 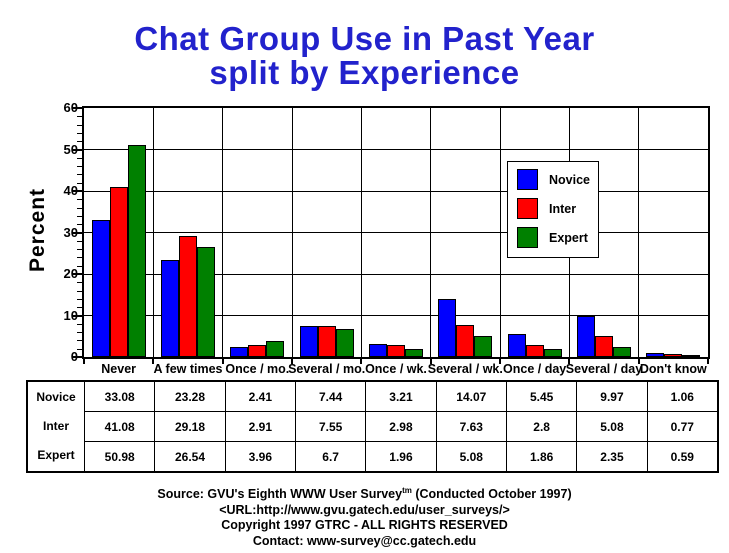 What do you see at coordinates (553, 237) in the screenshot?
I see `legend-item: Expert` at bounding box center [553, 237].